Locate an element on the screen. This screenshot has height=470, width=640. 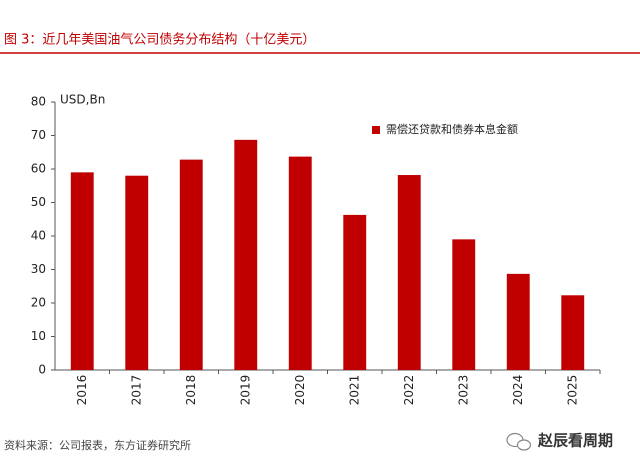
x-tick-label: 2023 is located at coordinates (463, 390).